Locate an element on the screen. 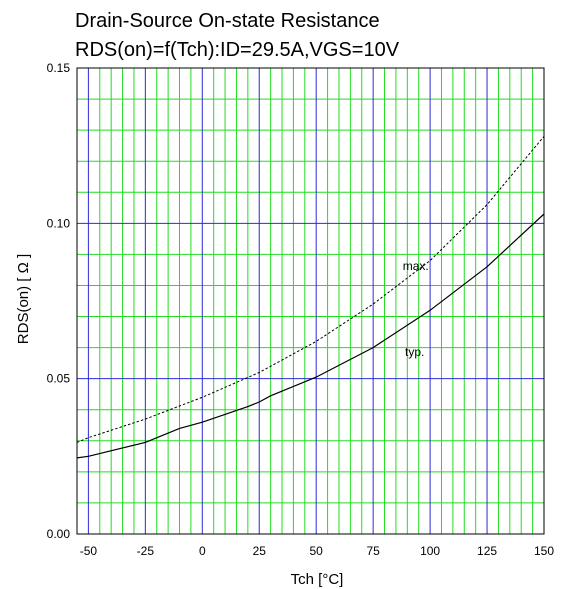 This screenshot has width=566, height=589. y-tick-label: 0.15 is located at coordinates (59, 68).